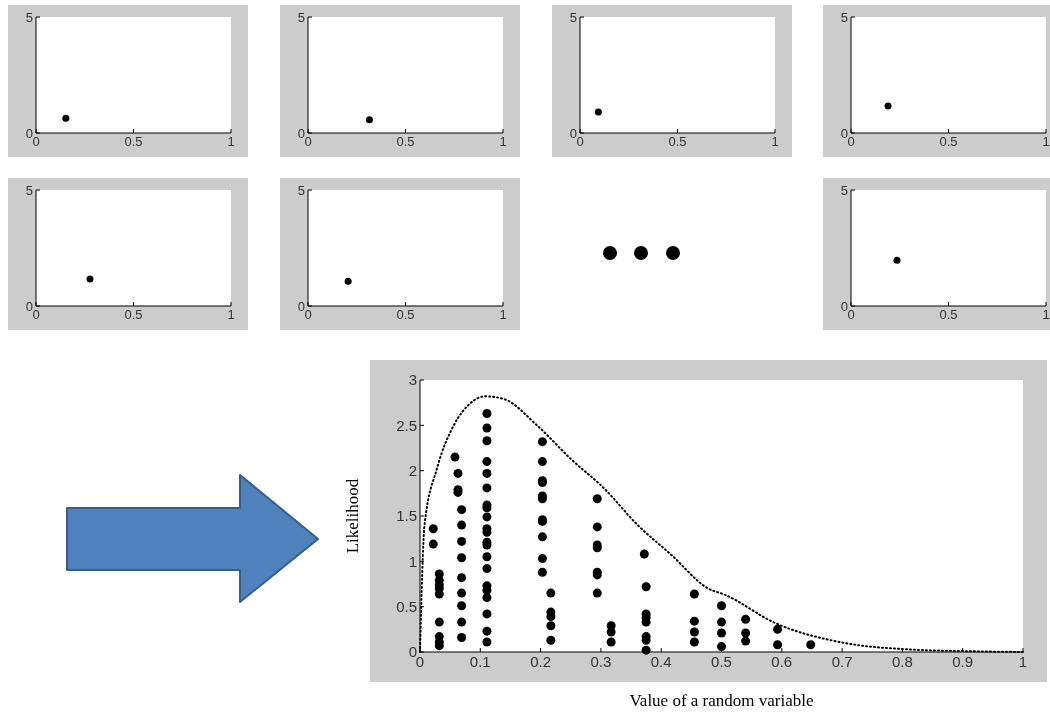 Image resolution: width=1050 pixels, height=717 pixels. Describe the element at coordinates (352, 516) in the screenshot. I see `y-axis-title: Likelihood` at that location.